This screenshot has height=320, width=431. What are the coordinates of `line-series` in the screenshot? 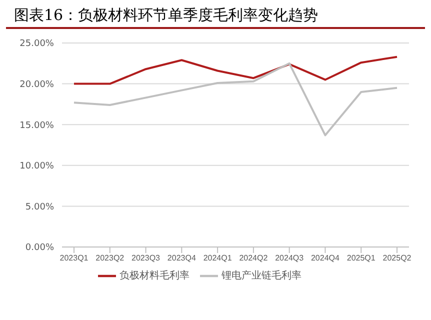 It's located at (235, 70).